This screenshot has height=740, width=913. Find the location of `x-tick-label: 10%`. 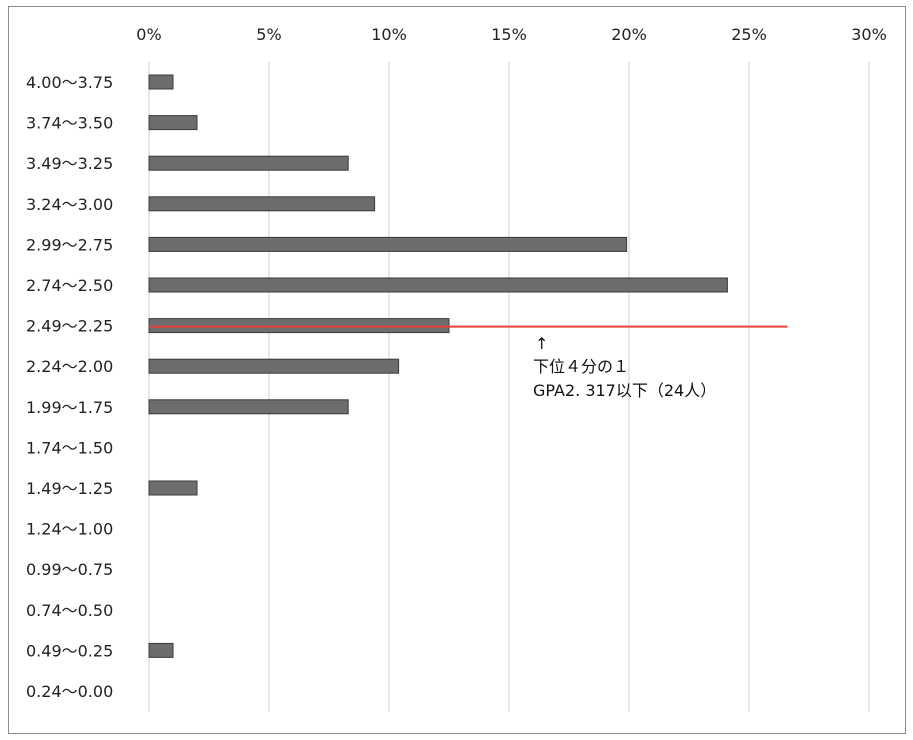

x-tick-label: 10% is located at coordinates (389, 34).